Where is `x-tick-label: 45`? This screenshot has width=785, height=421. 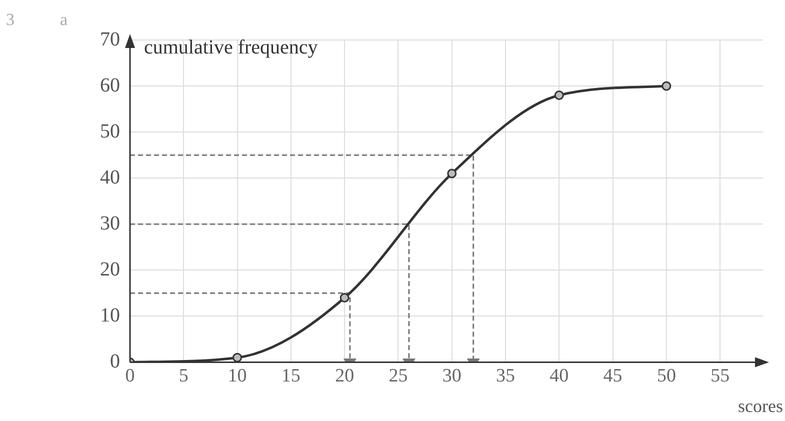 x-tick-label: 45 is located at coordinates (612, 376).